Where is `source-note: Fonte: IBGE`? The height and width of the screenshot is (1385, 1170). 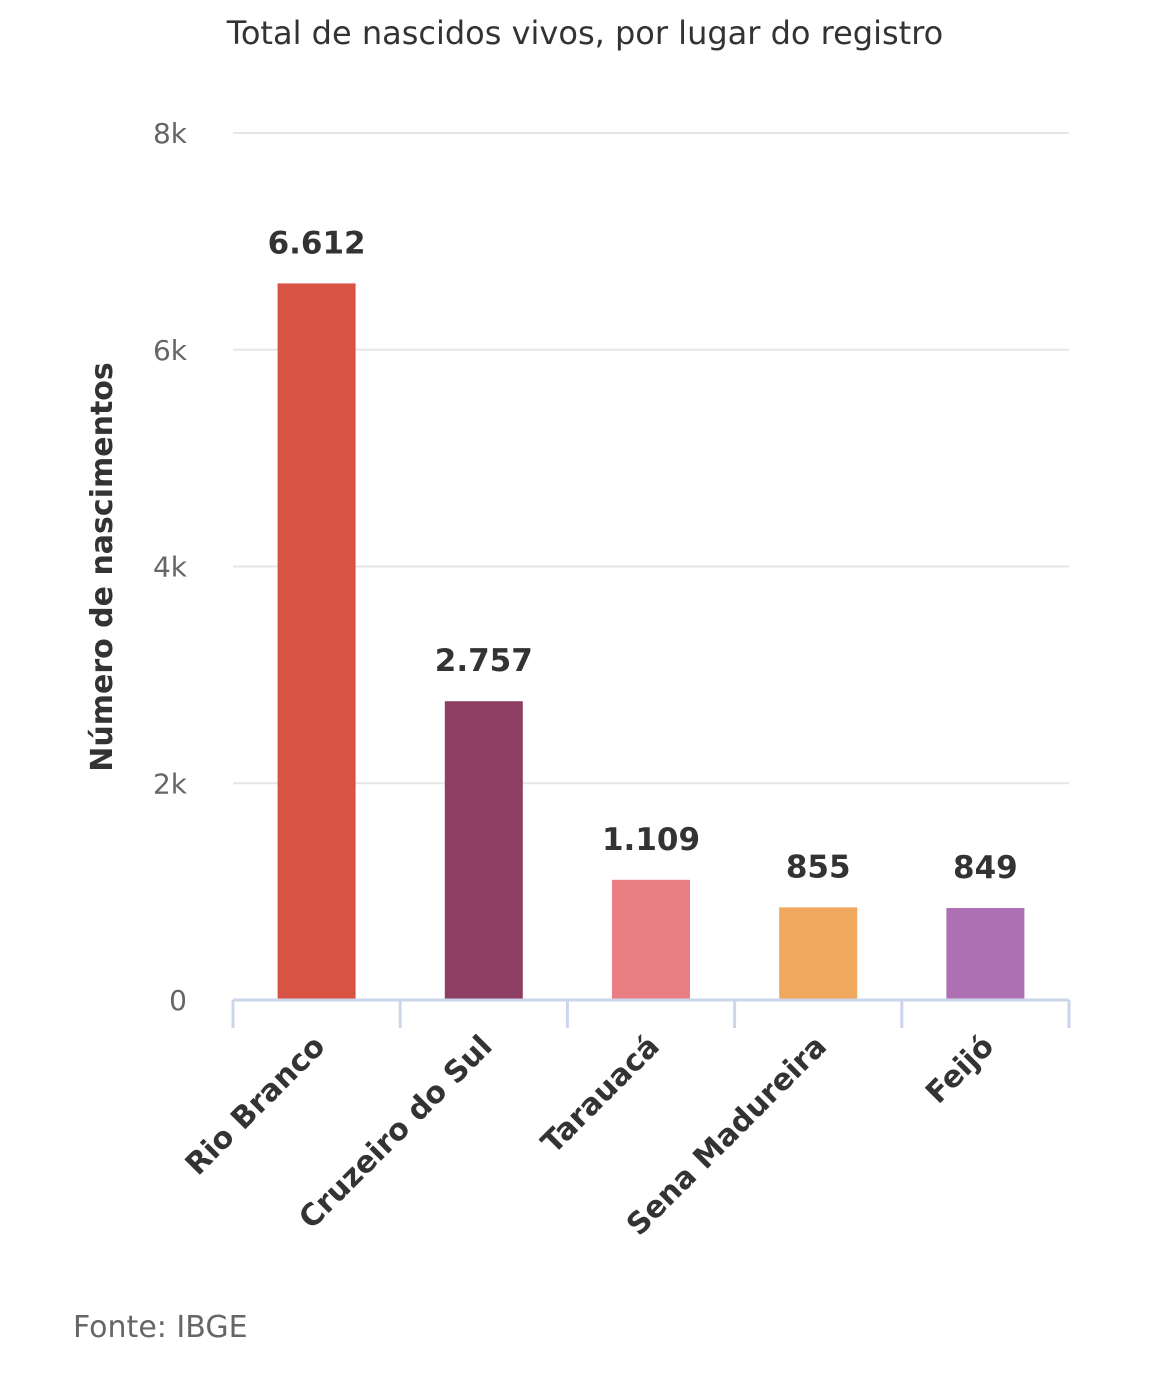
source-note: Fonte: IBGE is located at coordinates (160, 1327).